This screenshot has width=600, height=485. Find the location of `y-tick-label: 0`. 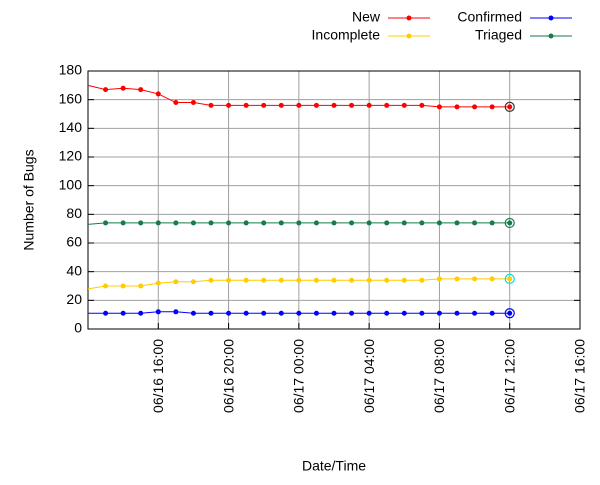

y-tick-label: 0 is located at coordinates (78, 328).